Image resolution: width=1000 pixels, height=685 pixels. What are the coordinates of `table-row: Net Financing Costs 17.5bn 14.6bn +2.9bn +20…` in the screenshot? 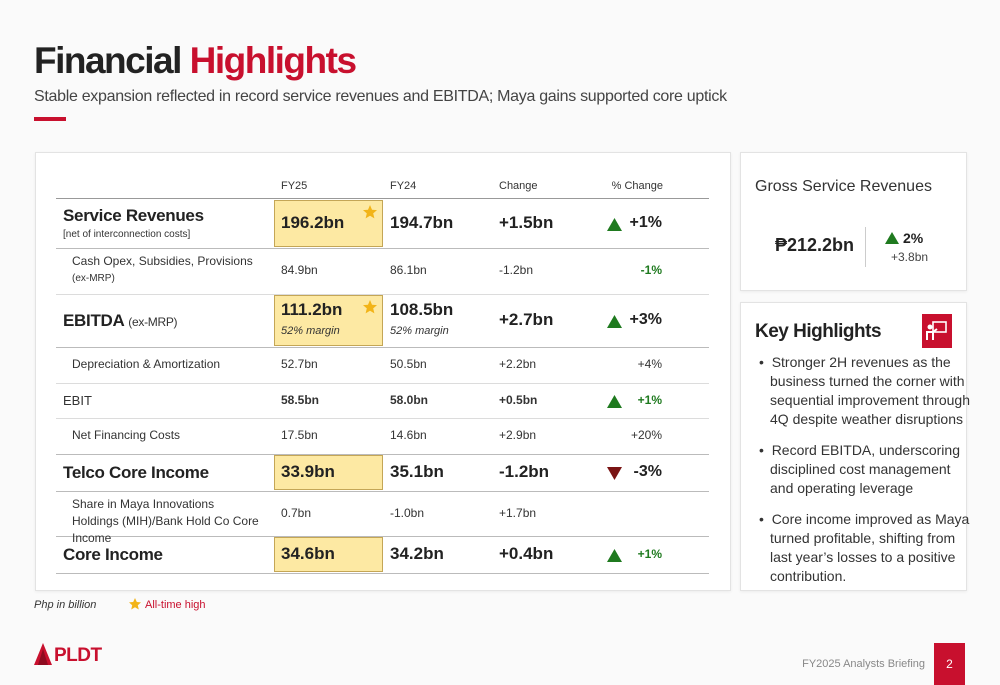 It's located at (382, 436).